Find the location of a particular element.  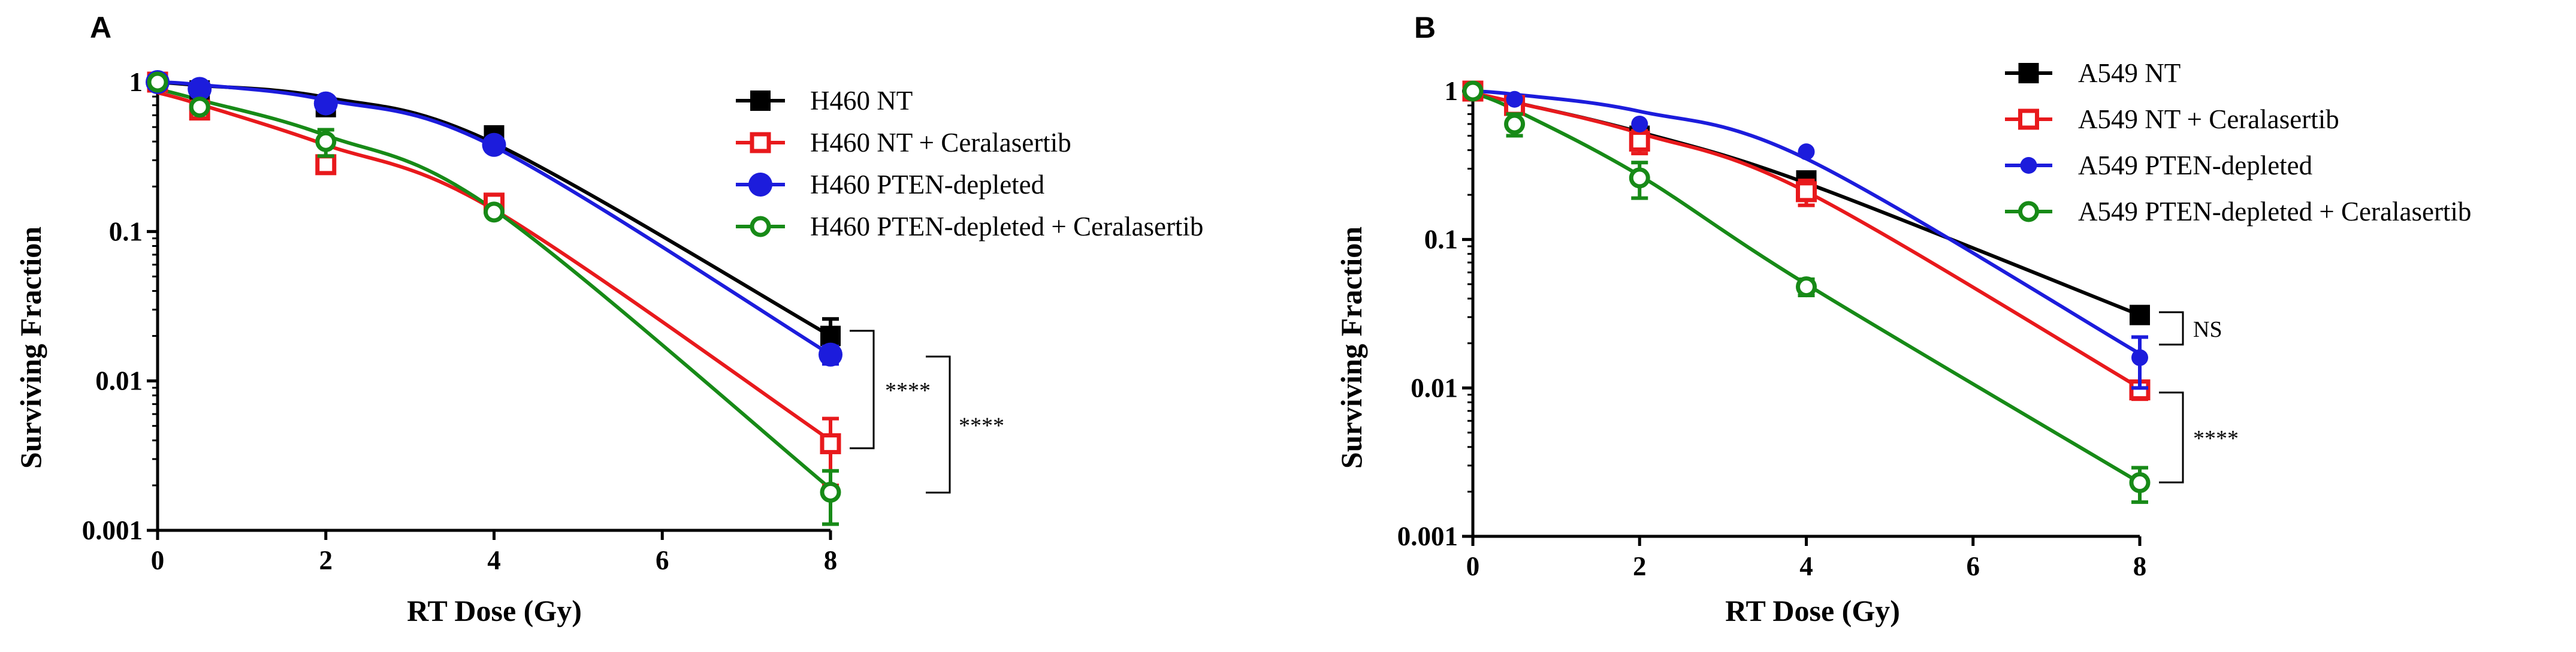

legend-label: H460 NT + Ceralasertib is located at coordinates (941, 143).